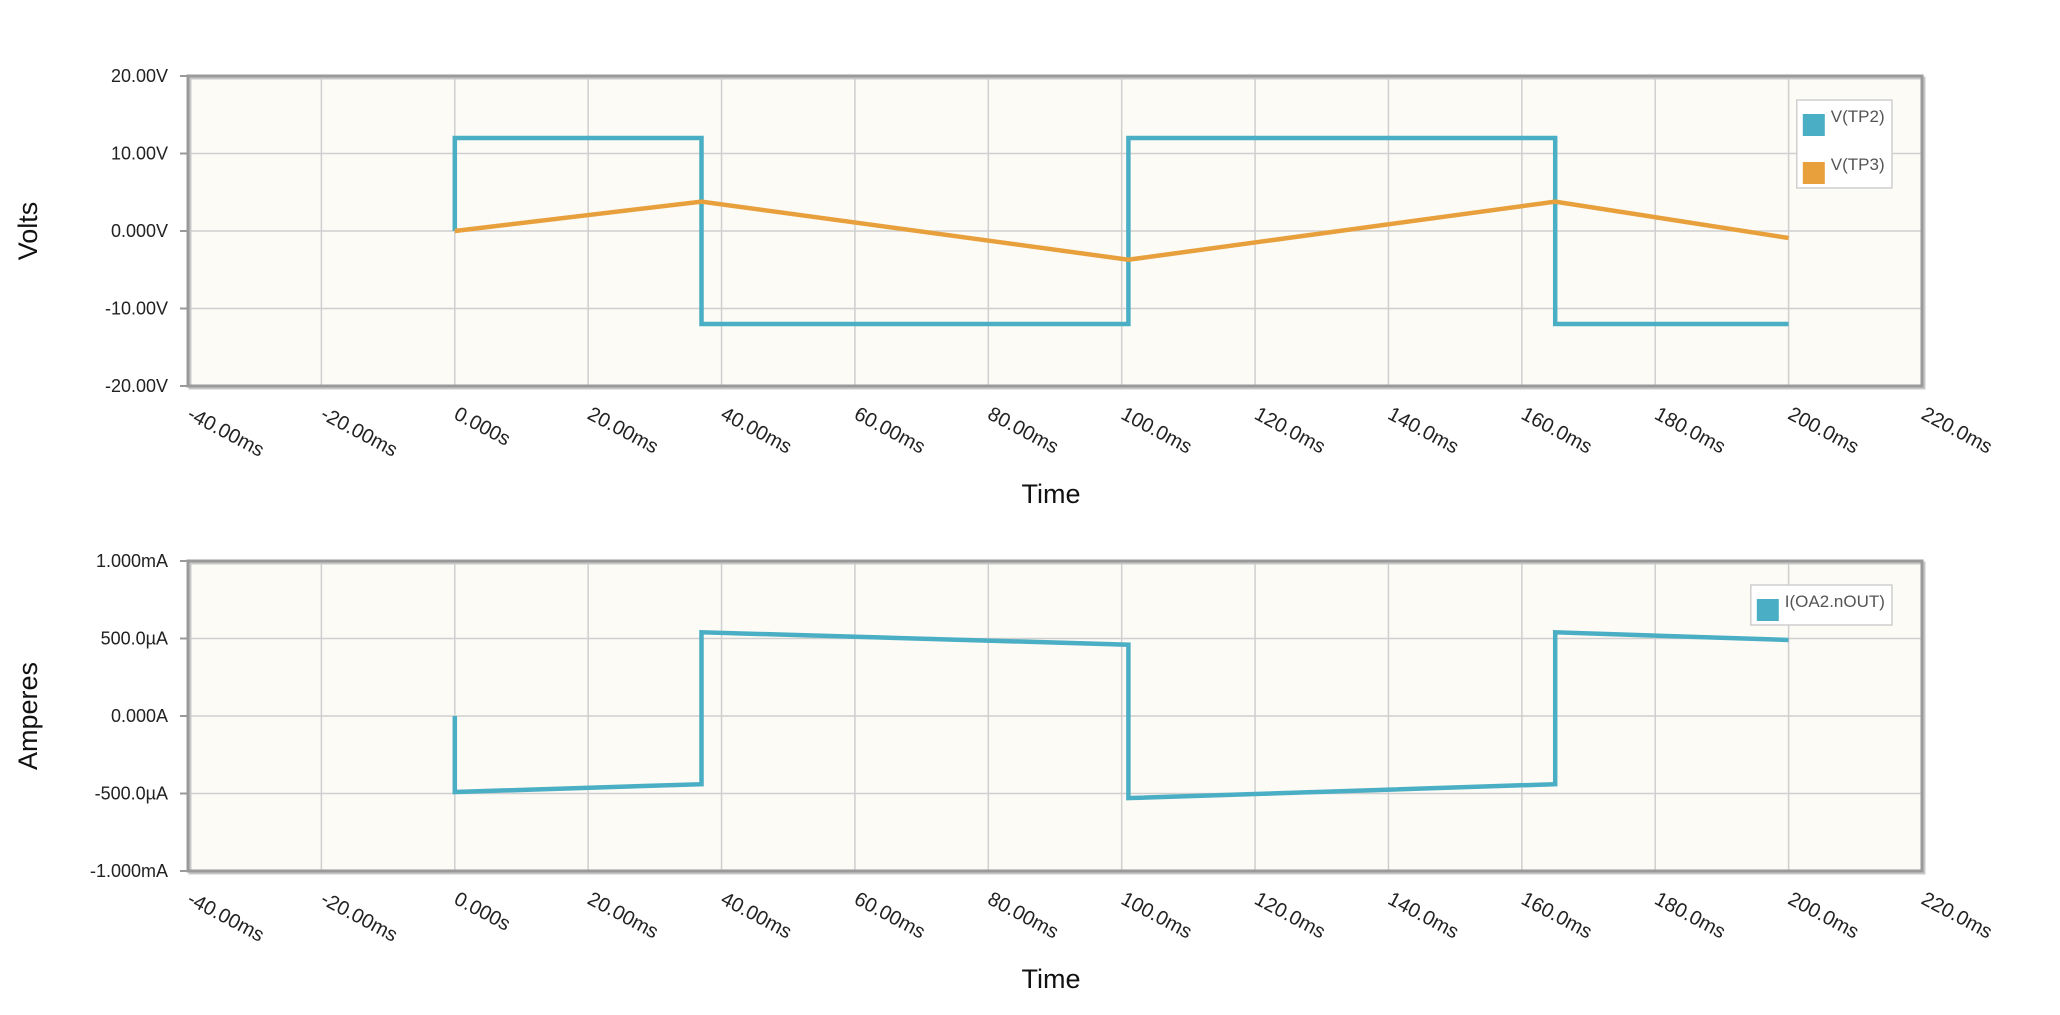 The image size is (2060, 1015). What do you see at coordinates (136, 386) in the screenshot?
I see `y-tick-label: -20.00V` at bounding box center [136, 386].